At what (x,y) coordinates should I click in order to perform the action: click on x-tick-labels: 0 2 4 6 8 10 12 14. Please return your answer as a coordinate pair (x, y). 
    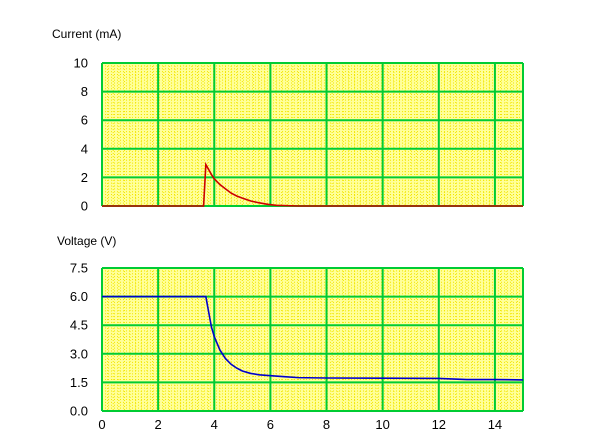
    Looking at the image, I should click on (300, 424).